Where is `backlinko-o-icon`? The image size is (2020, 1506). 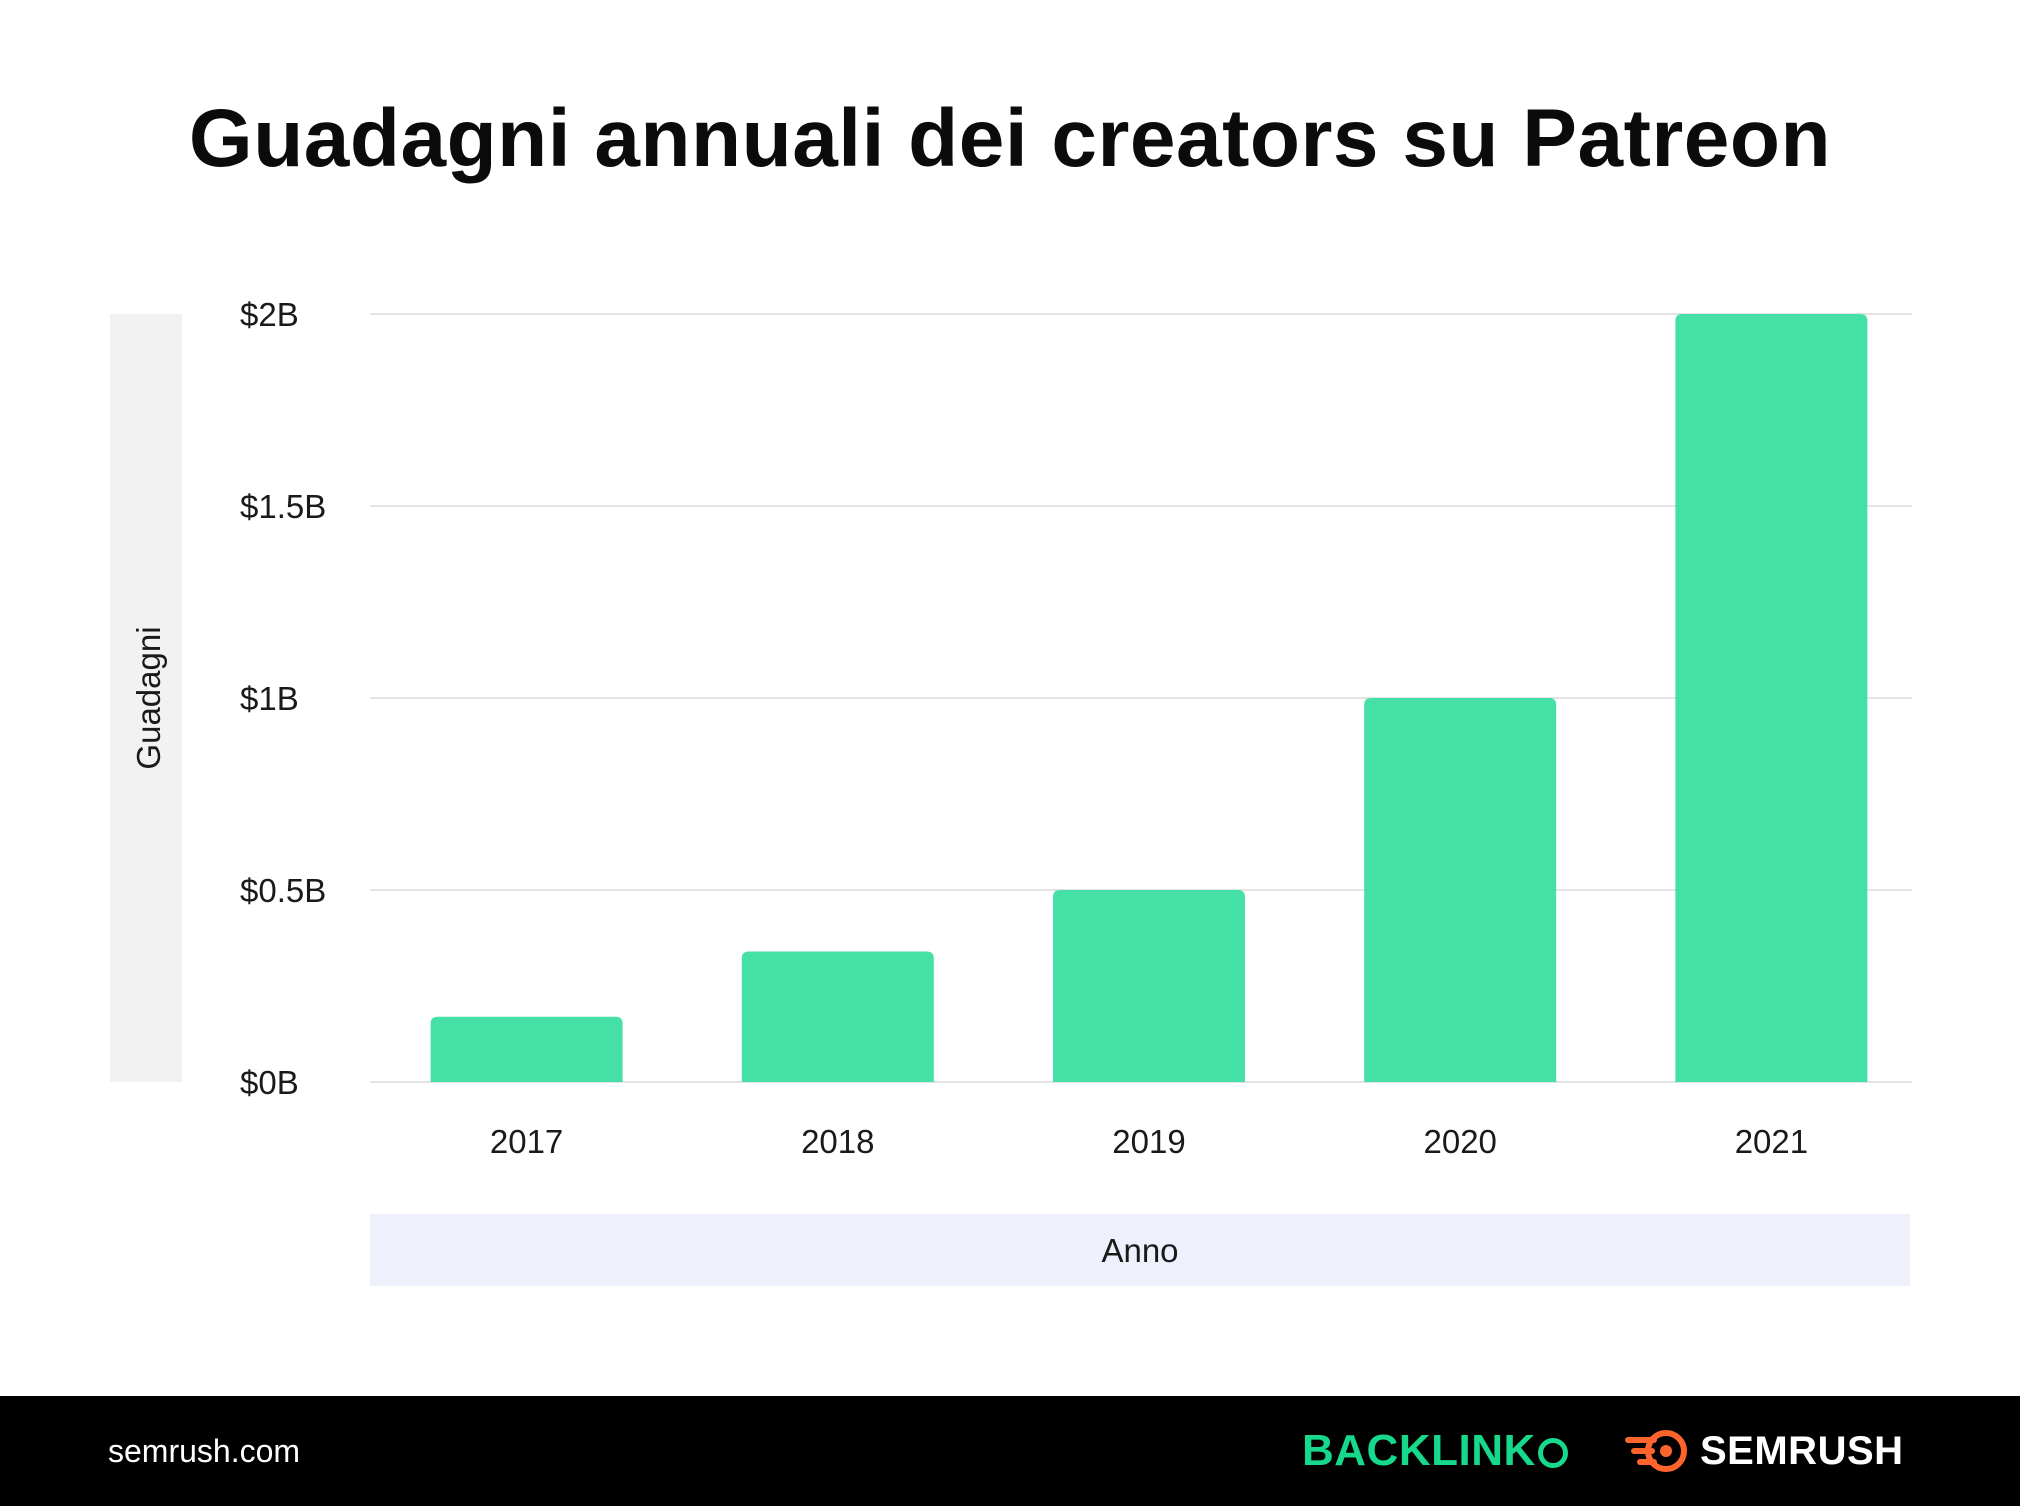 backlinko-o-icon is located at coordinates (1552, 1453).